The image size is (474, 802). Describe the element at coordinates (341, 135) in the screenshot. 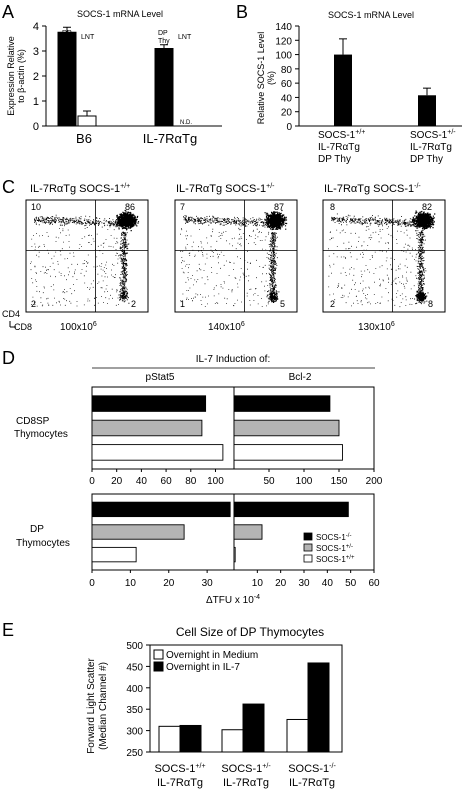

I see `panel-b-cat1-line1: SOCS-1+/+` at that location.